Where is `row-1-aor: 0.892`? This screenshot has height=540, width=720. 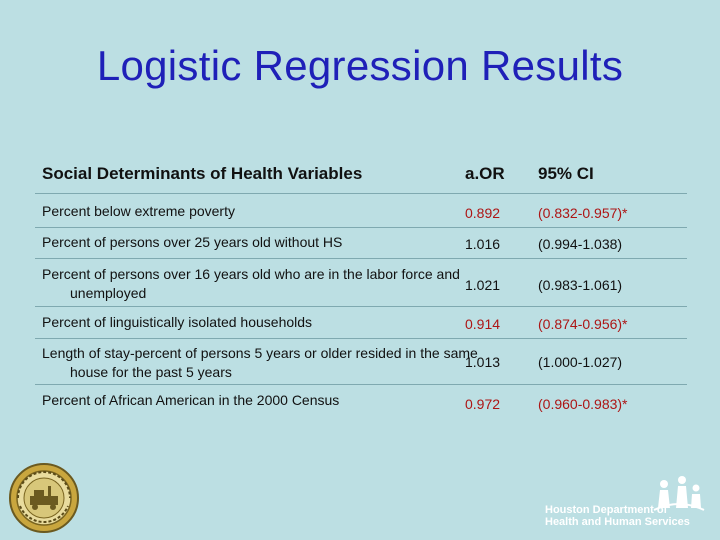 row-1-aor: 0.892 is located at coordinates (483, 213).